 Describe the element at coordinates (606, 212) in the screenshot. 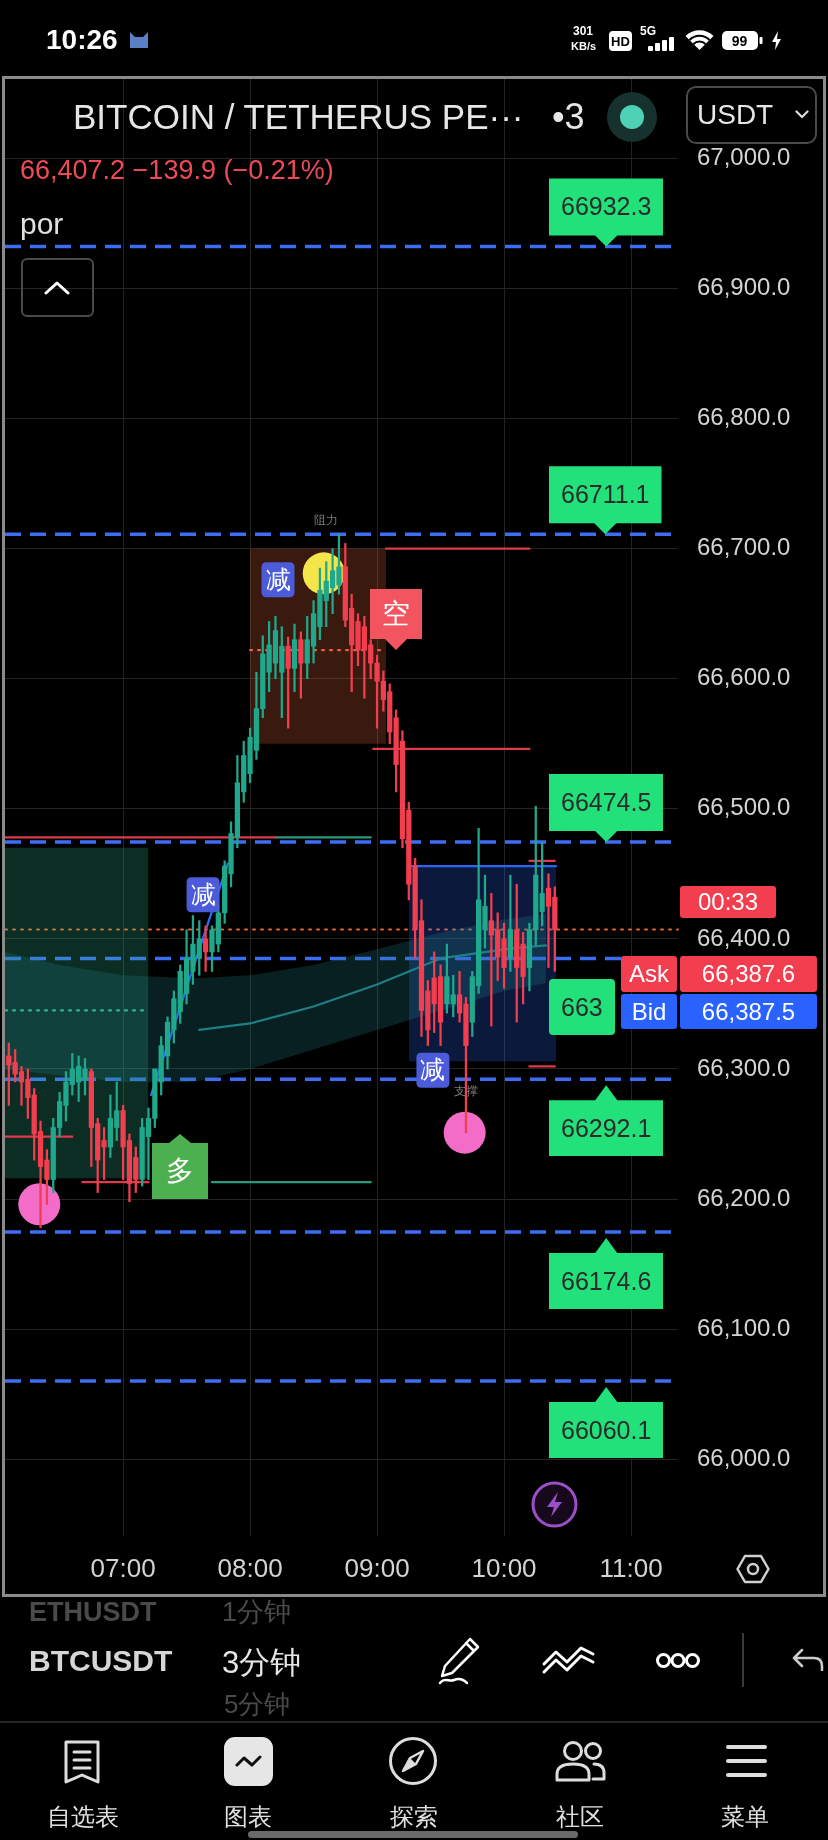

I see `ref-line-label: 66932.3` at that location.